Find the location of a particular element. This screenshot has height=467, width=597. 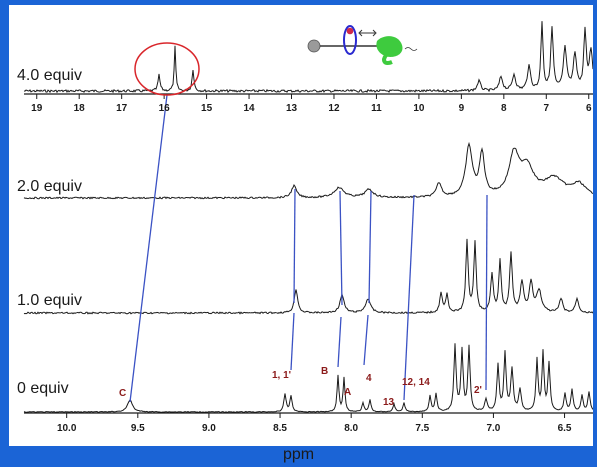

bottom-tick-label-7: 6.5 is located at coordinates (565, 428).